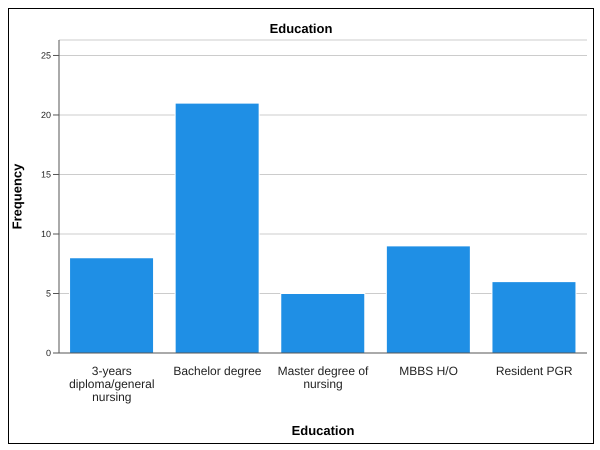 The width and height of the screenshot is (600, 450). What do you see at coordinates (48, 293) in the screenshot?
I see `y-tick-label: 5` at bounding box center [48, 293].